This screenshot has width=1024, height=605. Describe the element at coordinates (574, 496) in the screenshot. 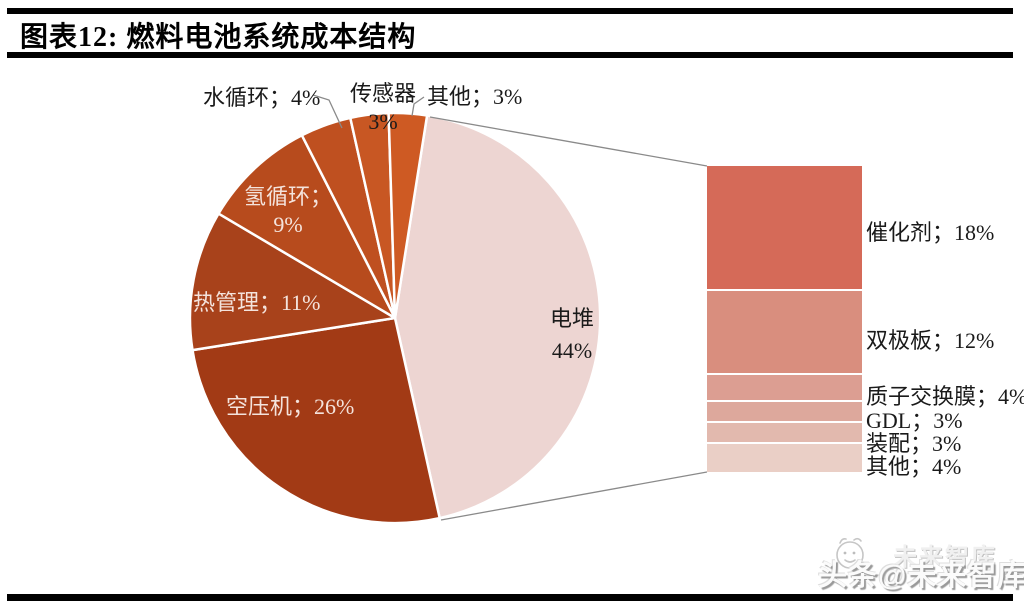

I see `connector-line-bottom` at that location.